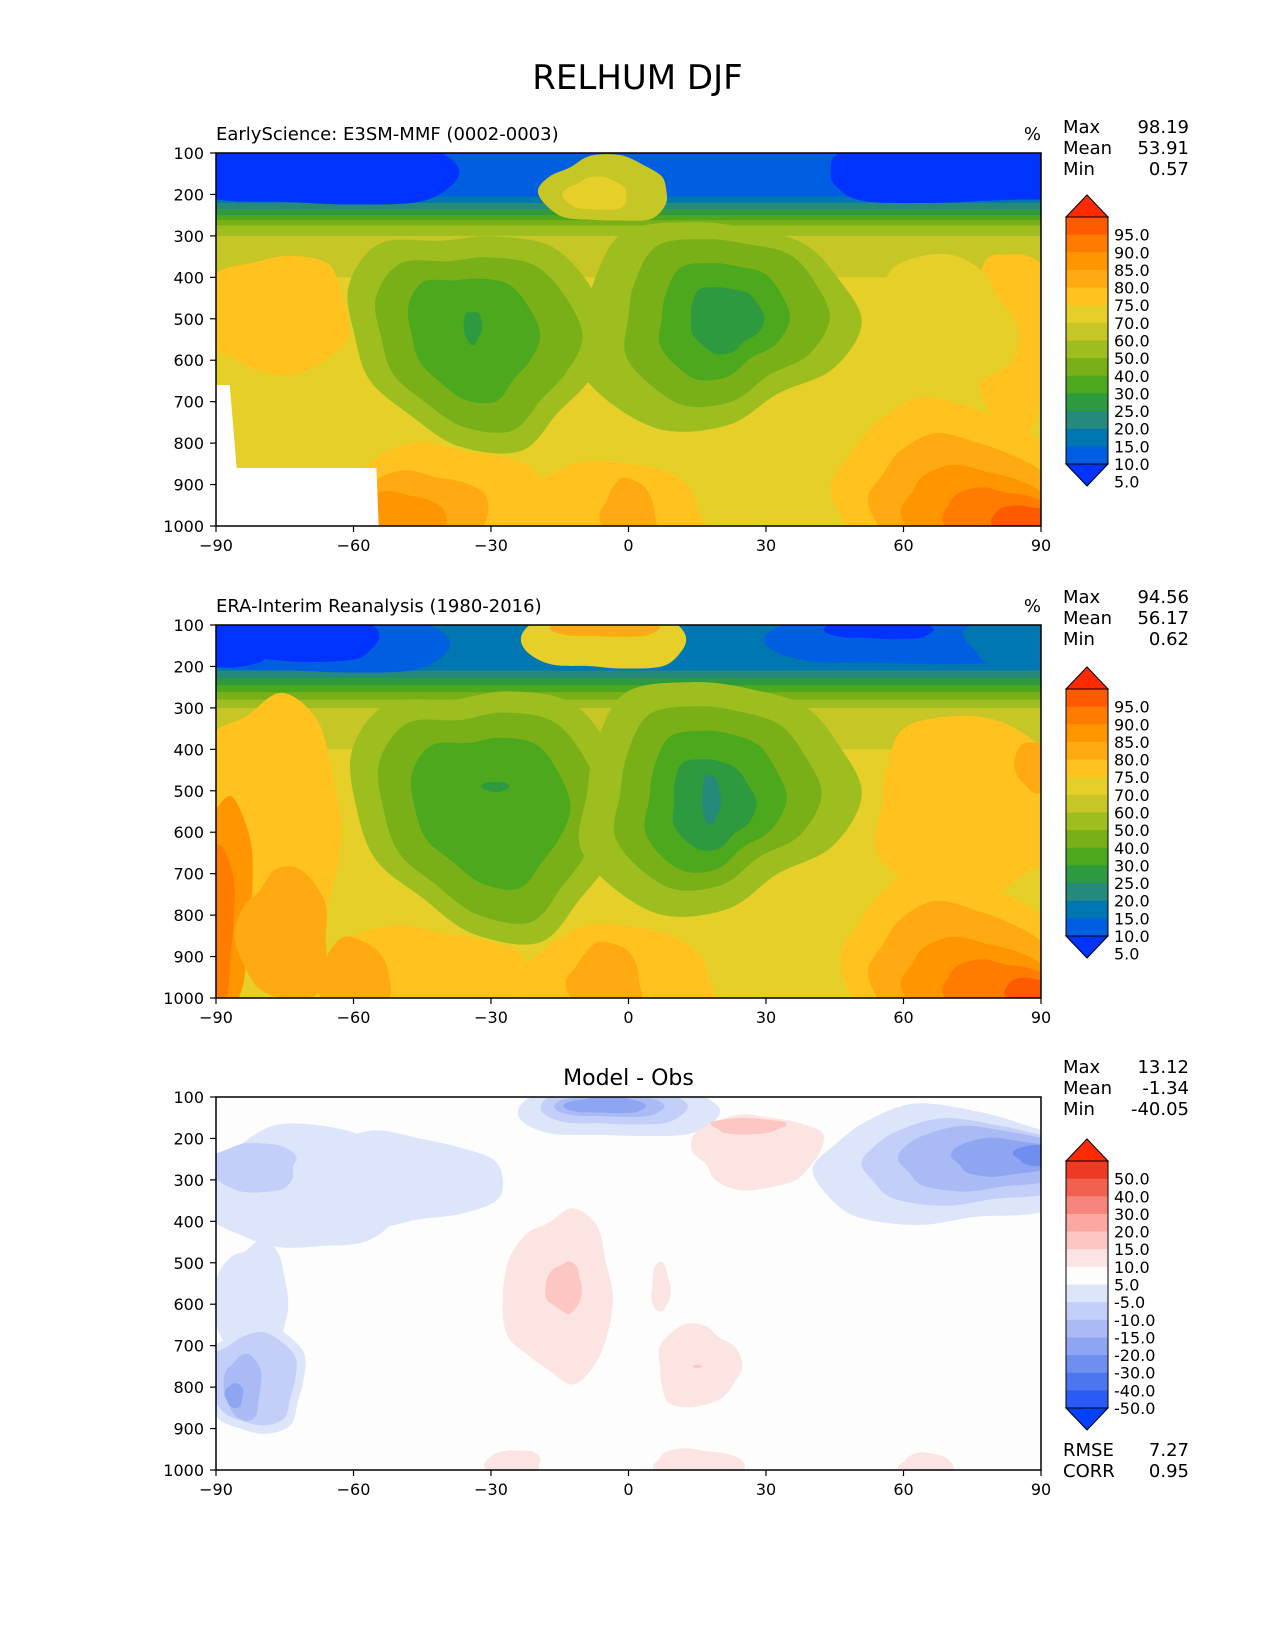  I want to click on stat-value: 0.95, so click(1168, 1471).